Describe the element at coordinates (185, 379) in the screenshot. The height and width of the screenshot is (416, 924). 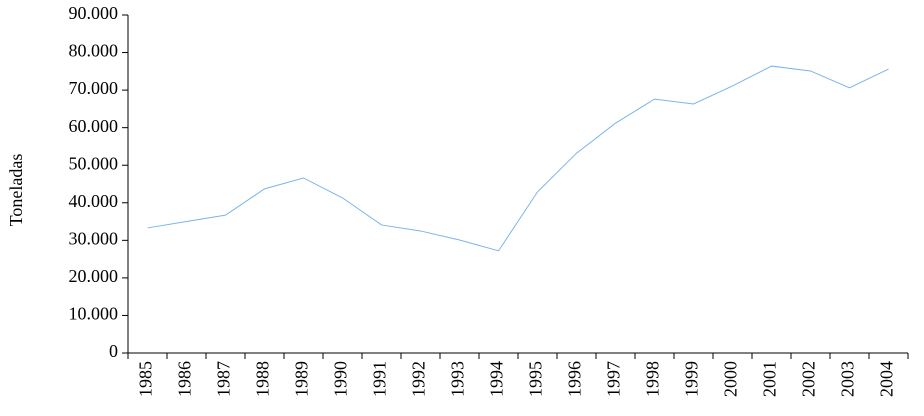
I see `x-tick-label: 1986` at that location.